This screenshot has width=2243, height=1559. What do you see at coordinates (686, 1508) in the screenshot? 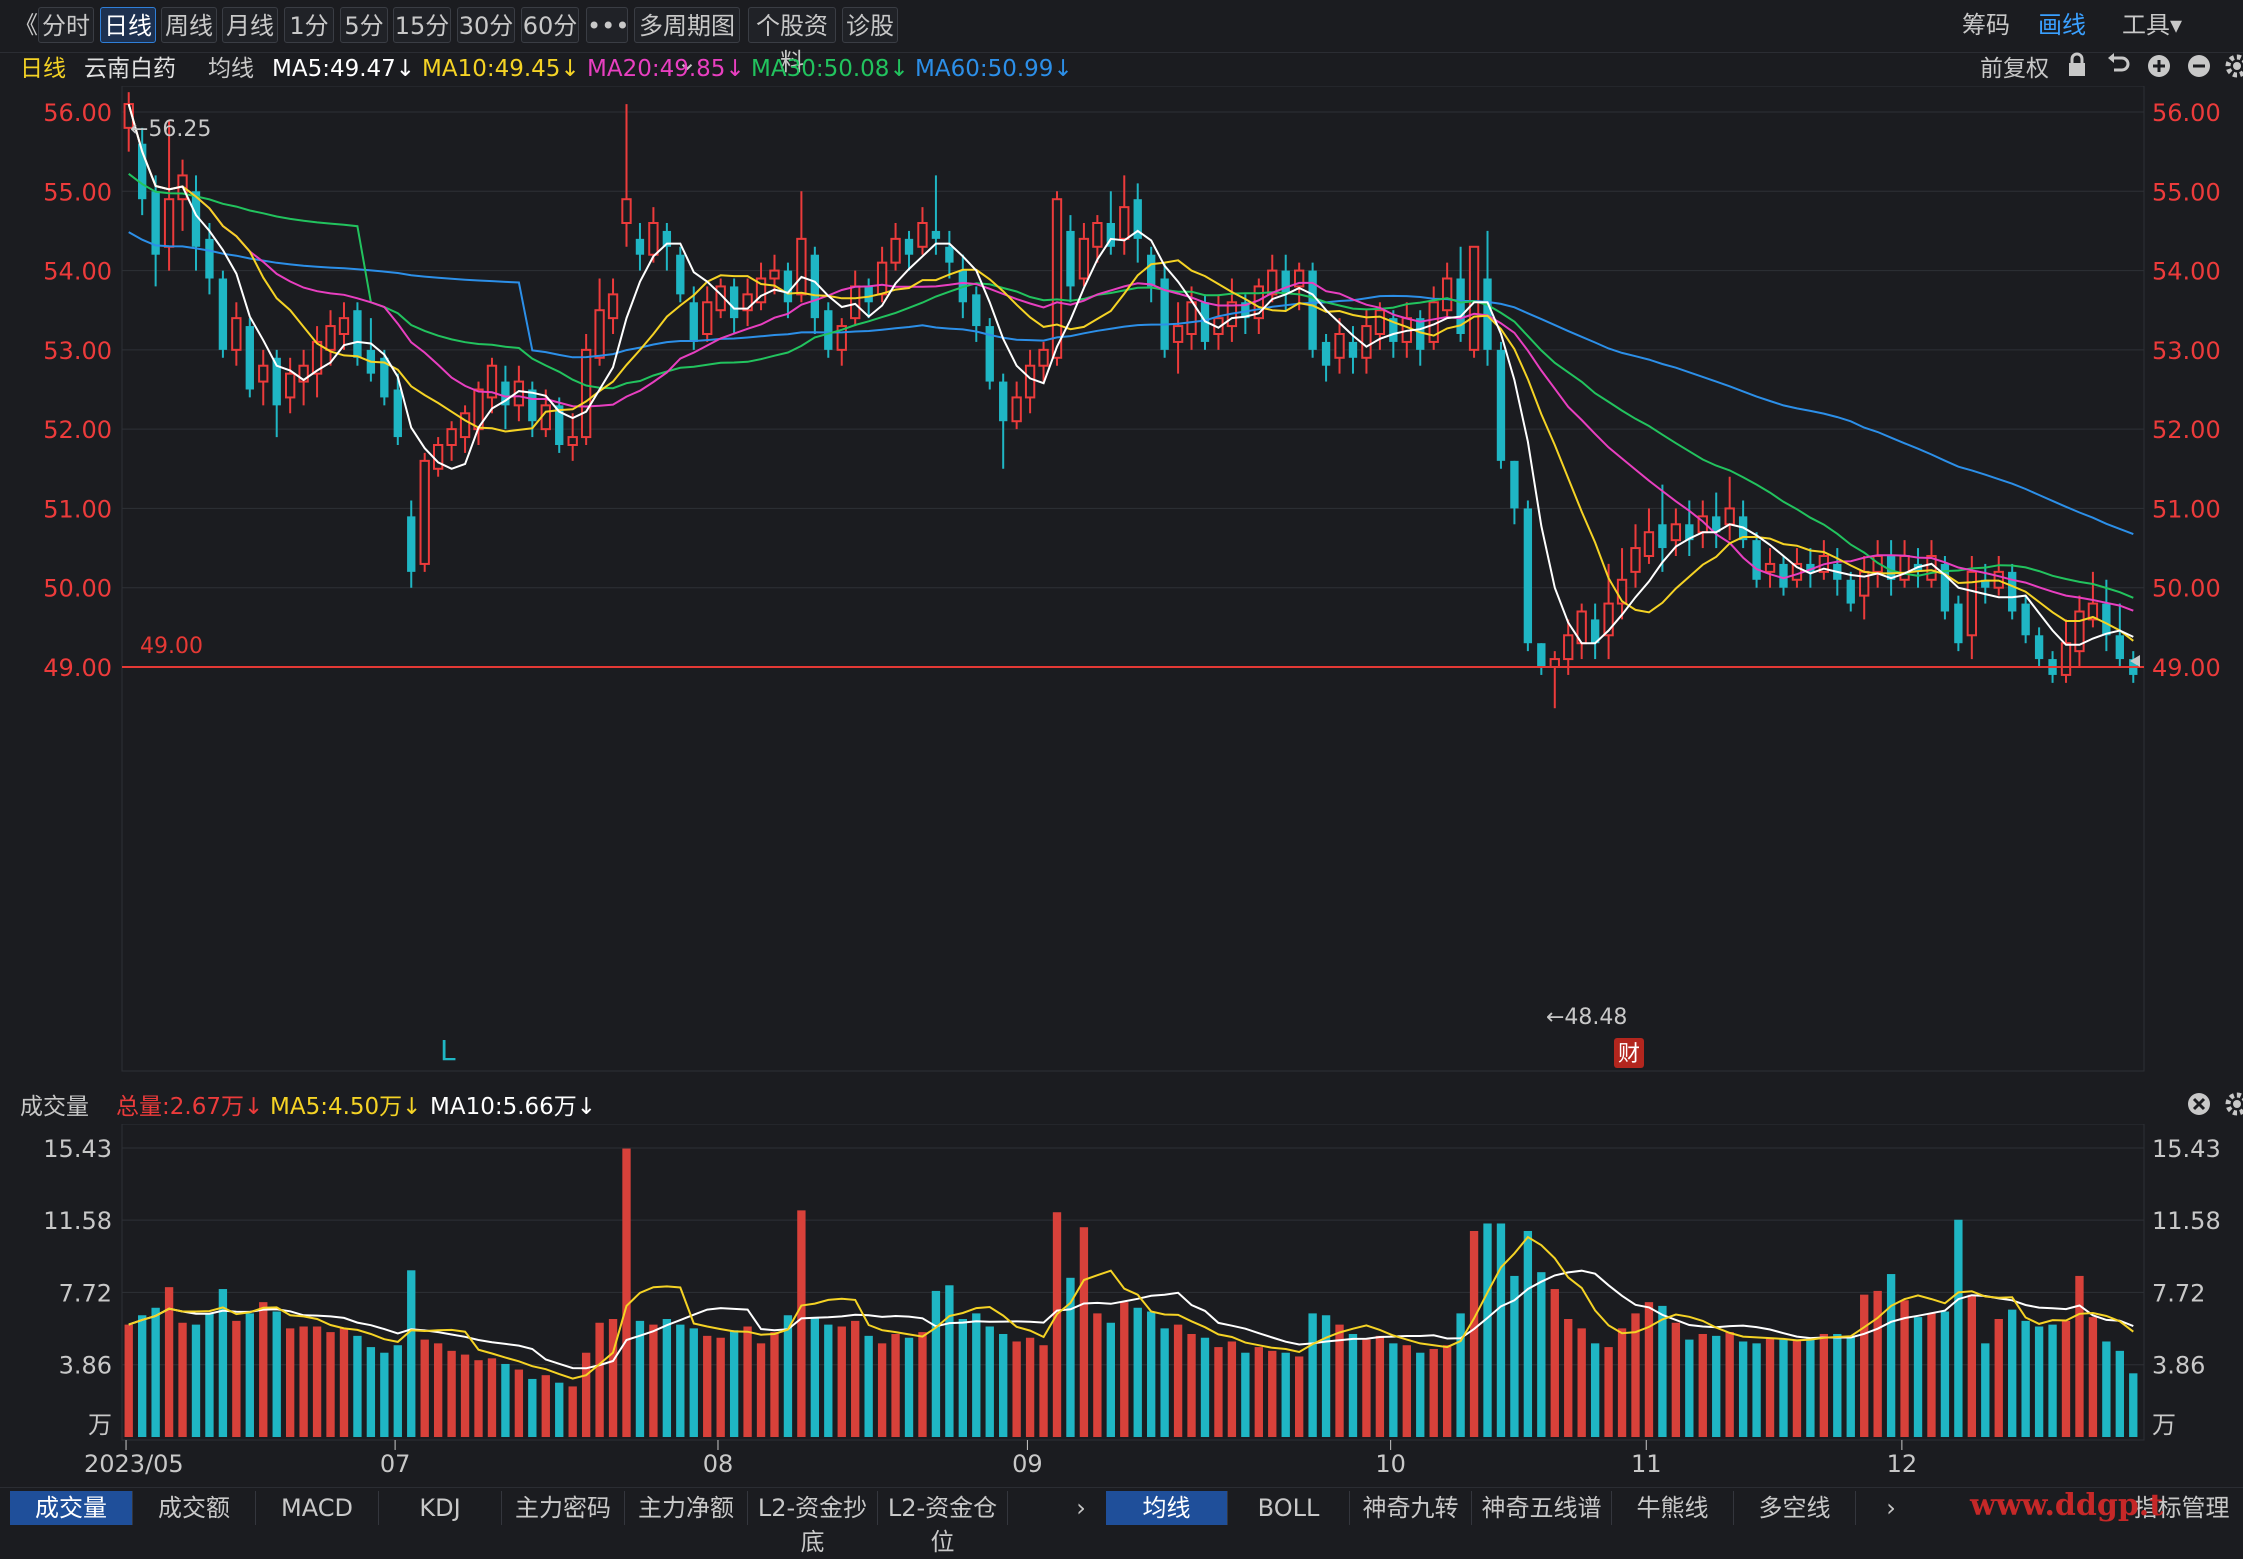
I see `indicator-tab-5: 主力净额` at bounding box center [686, 1508].